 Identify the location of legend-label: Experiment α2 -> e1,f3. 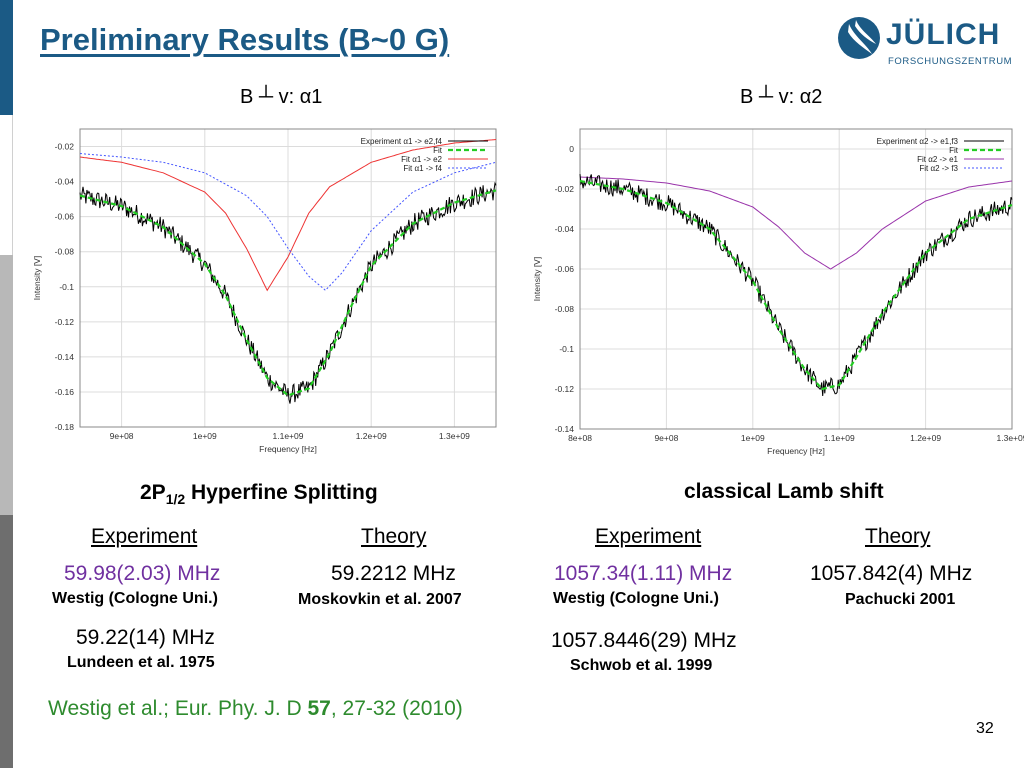
(918, 141).